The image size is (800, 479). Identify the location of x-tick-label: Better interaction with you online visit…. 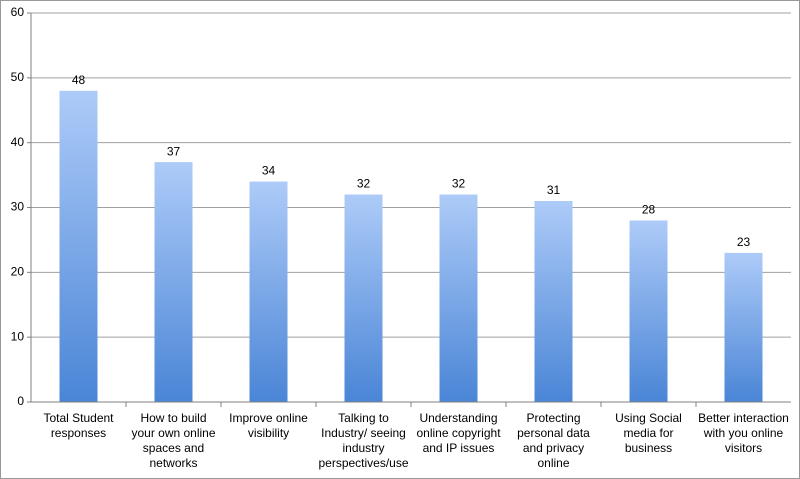
(743, 433).